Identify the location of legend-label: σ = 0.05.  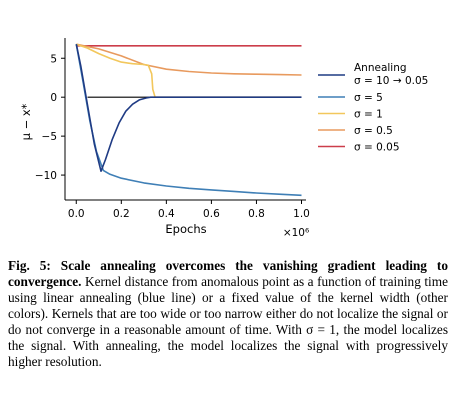
(377, 148).